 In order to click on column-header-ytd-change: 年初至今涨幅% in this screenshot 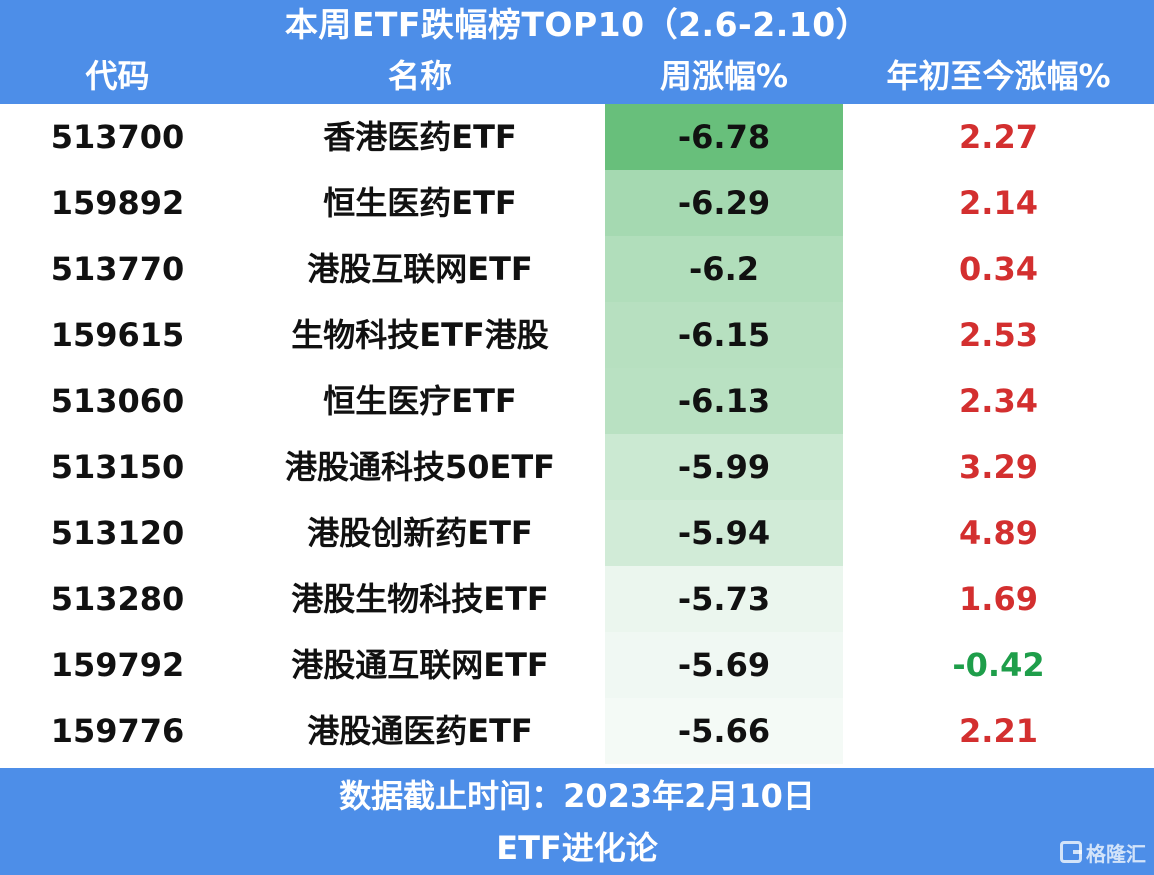, I will do `click(998, 76)`.